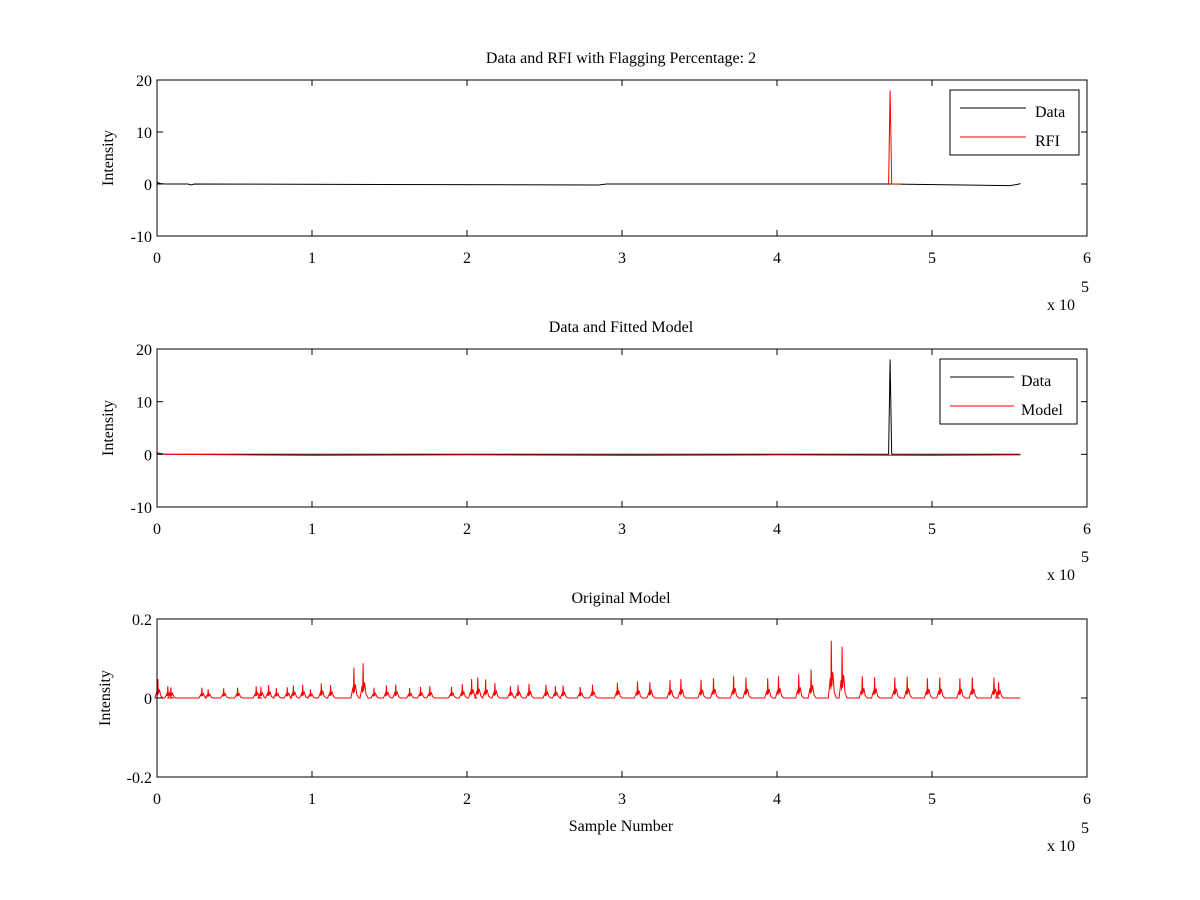 The height and width of the screenshot is (900, 1200). I want to click on panel-1-plot-area, so click(588, 138).